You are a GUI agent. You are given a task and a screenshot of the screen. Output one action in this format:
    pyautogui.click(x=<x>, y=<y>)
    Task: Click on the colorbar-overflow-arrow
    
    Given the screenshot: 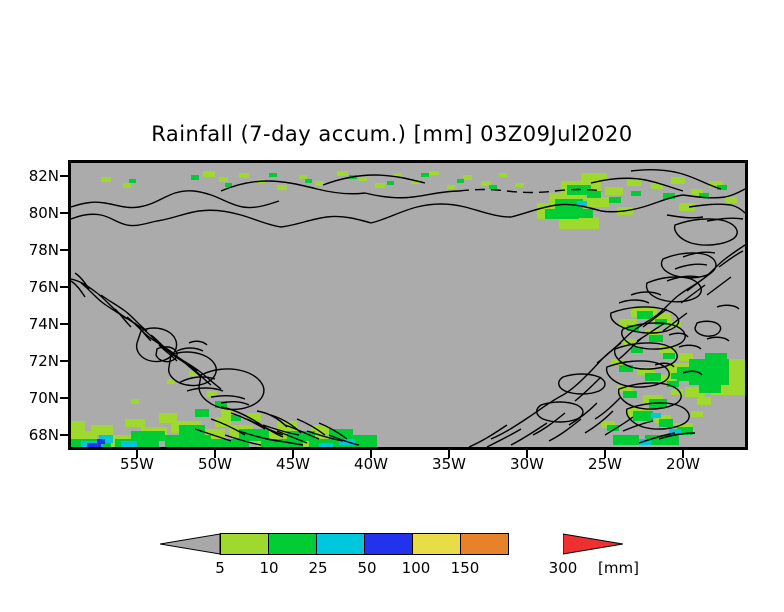 What is the action you would take?
    pyautogui.click(x=593, y=544)
    